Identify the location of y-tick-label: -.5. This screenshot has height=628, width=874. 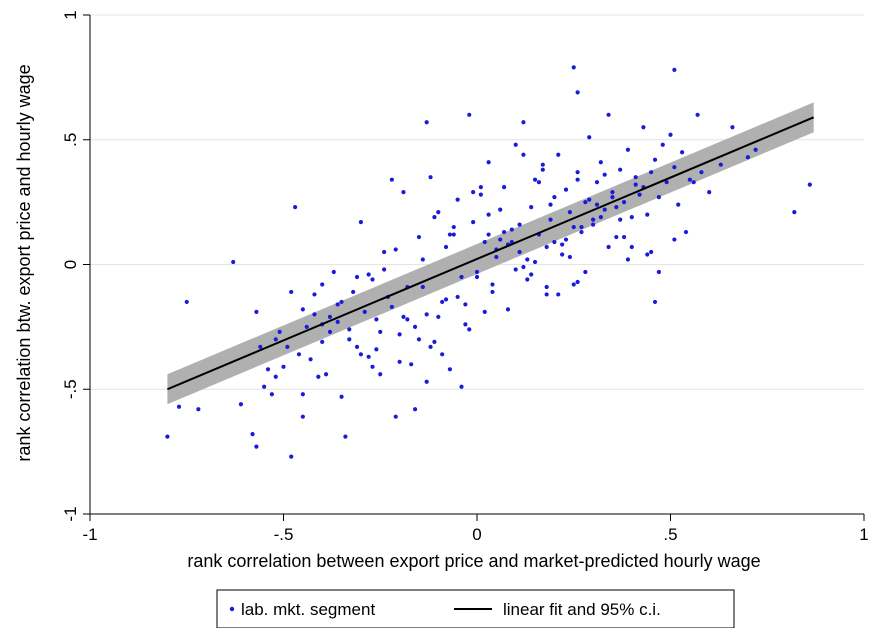
(70, 389).